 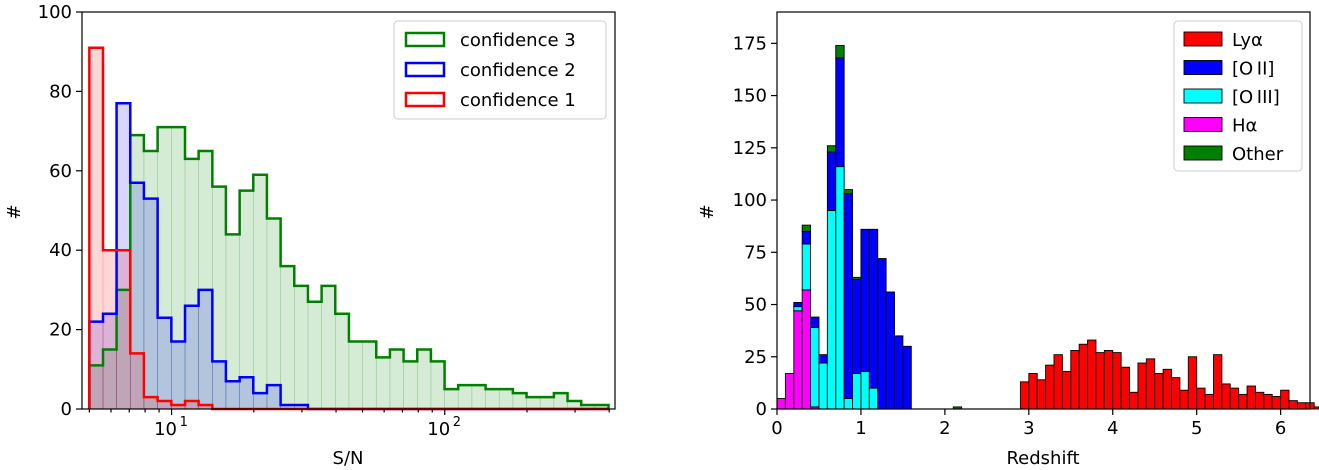 I want to click on sn-y-tick-label-40: 40, so click(x=60, y=250).